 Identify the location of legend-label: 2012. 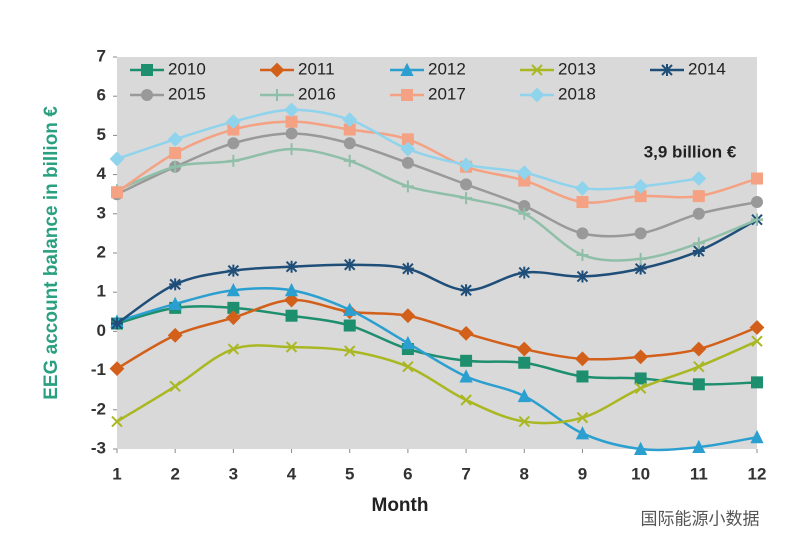
(447, 68).